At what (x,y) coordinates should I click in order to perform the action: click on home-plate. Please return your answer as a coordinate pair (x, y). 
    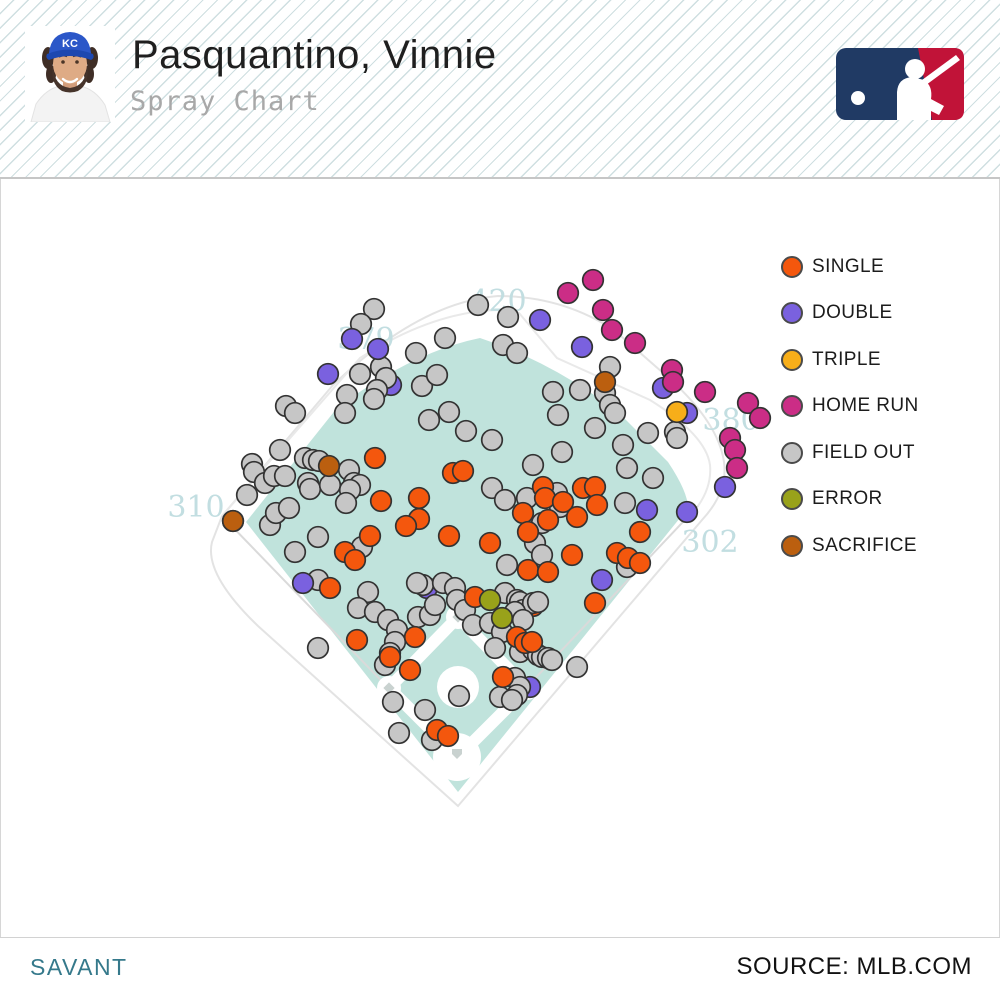
    Looking at the image, I should click on (457, 754).